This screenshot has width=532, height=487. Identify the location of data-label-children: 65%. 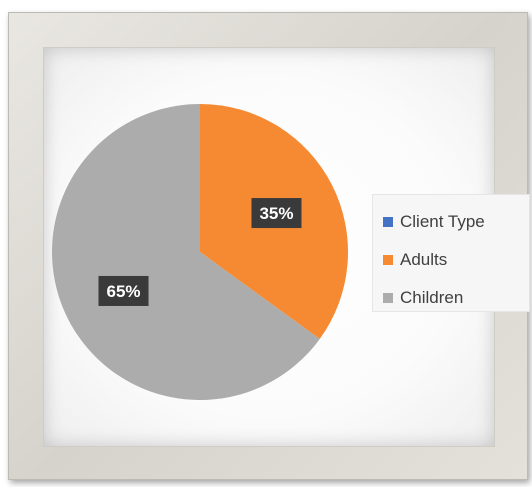
(123, 290).